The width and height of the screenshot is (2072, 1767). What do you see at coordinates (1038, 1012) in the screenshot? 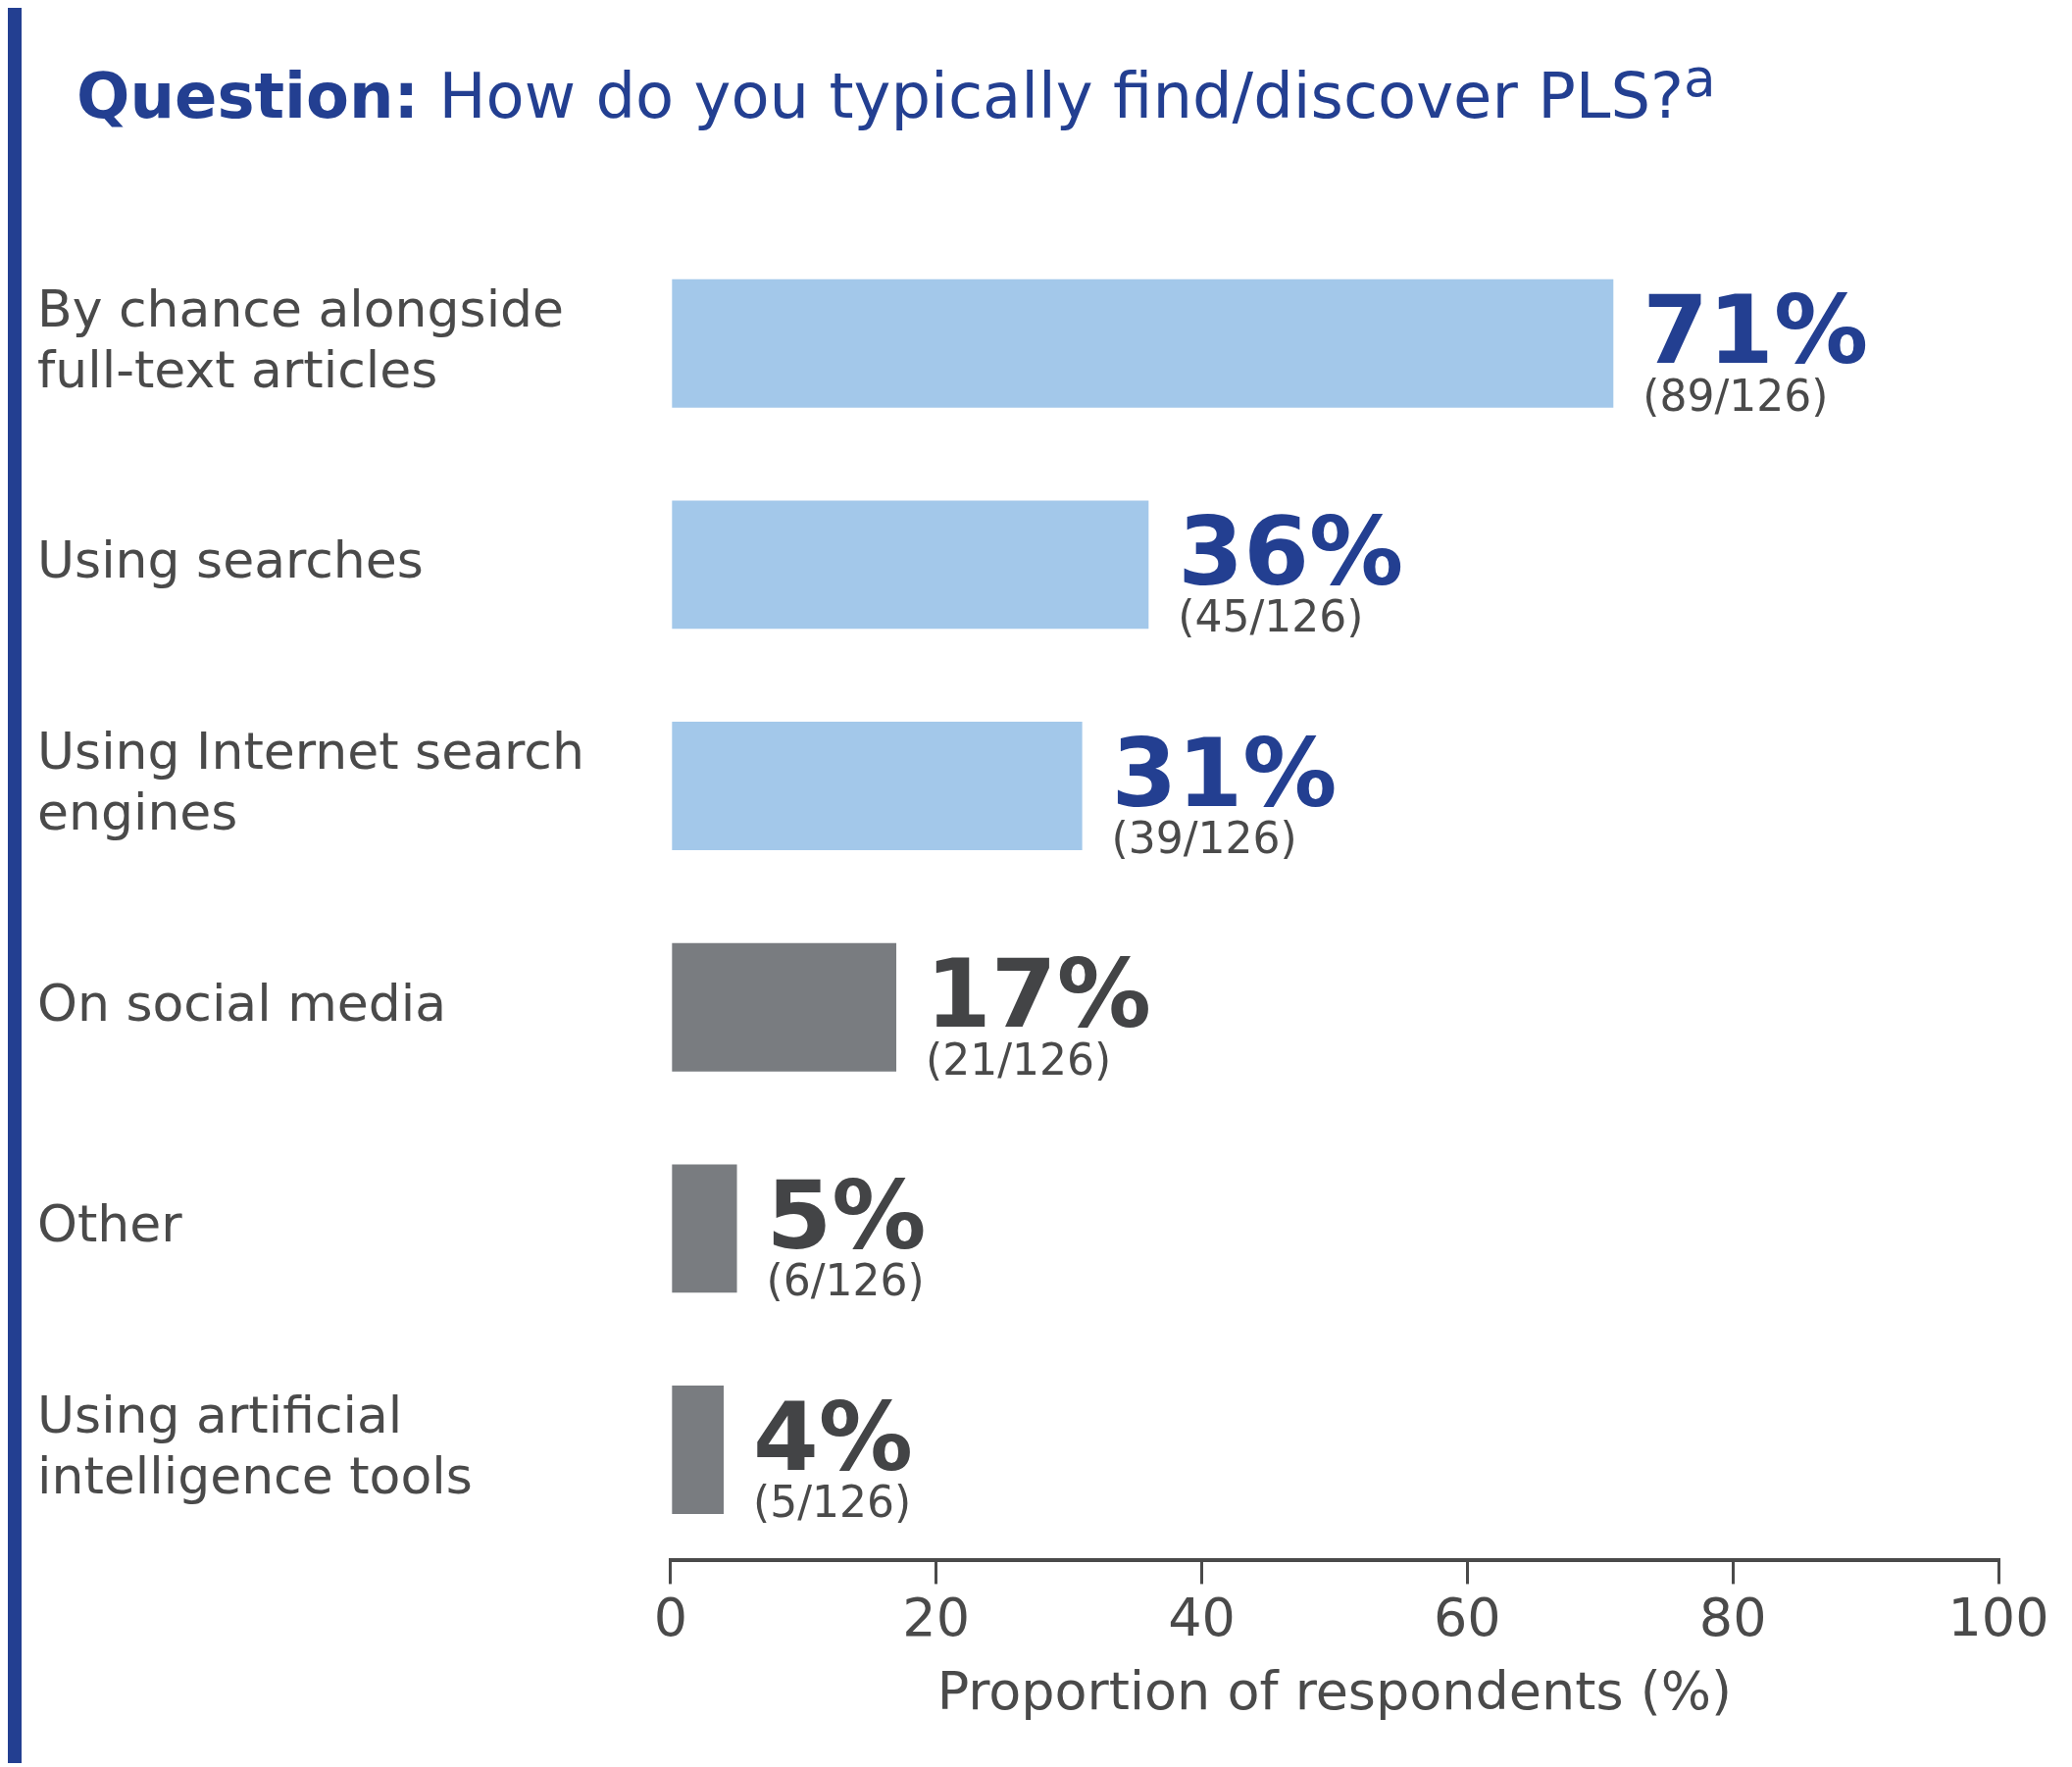
I see `data-label: 17% (21/126)` at bounding box center [1038, 1012].